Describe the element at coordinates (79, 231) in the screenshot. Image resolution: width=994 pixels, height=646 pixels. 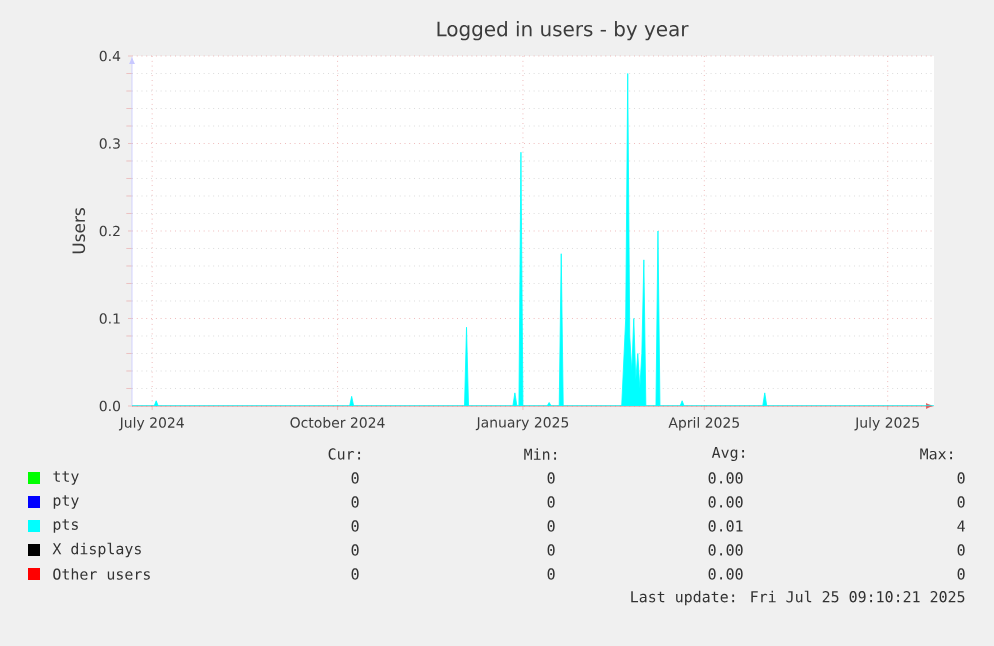
I see `y-axis-title: Users` at that location.